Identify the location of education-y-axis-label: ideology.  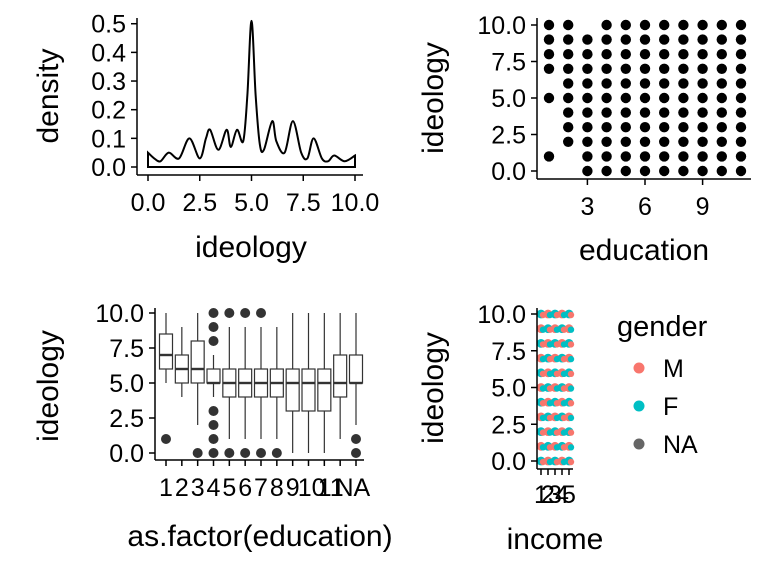
(433, 98).